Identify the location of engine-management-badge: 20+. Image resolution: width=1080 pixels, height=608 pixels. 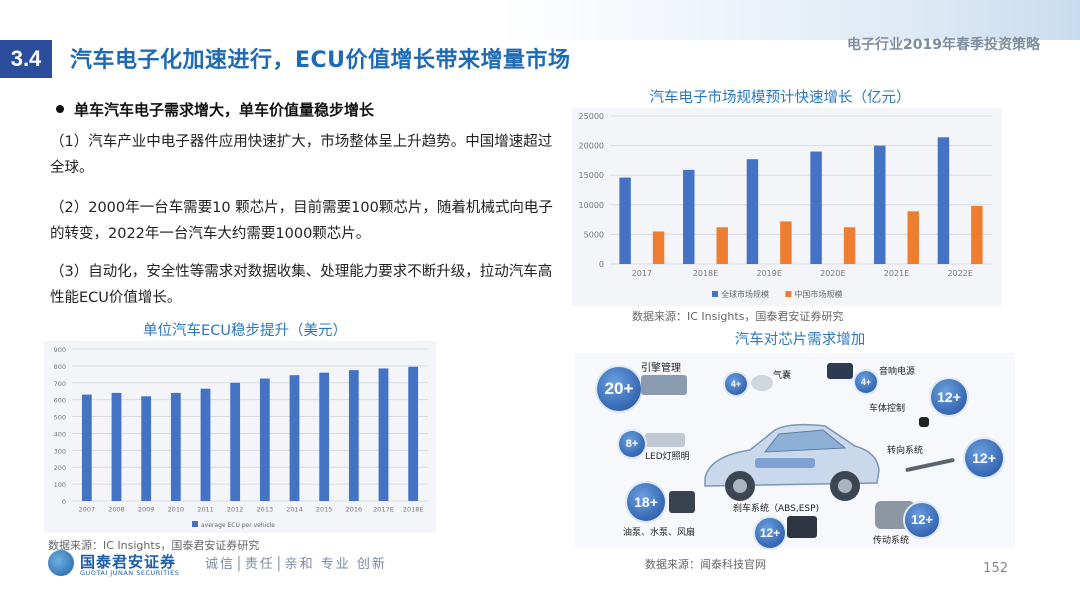
(619, 389).